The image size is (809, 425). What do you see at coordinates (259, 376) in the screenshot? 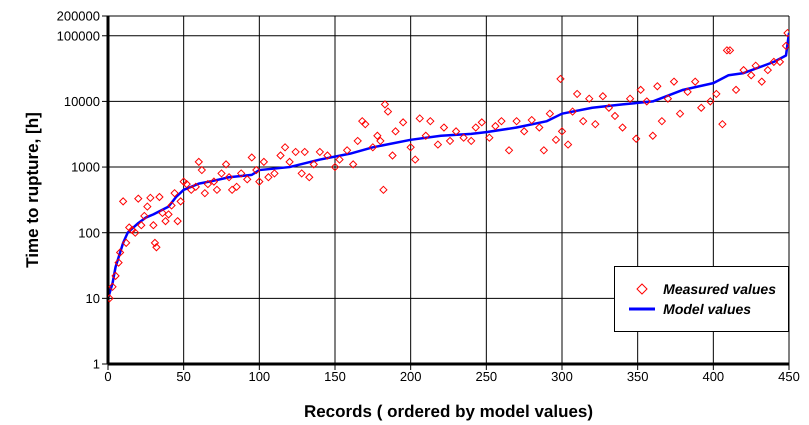
I see `x-tick-label: 100` at bounding box center [259, 376].